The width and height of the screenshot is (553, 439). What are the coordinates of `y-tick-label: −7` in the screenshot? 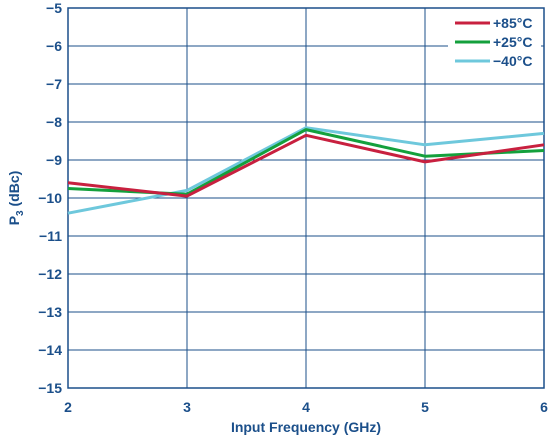 It's located at (54, 84).